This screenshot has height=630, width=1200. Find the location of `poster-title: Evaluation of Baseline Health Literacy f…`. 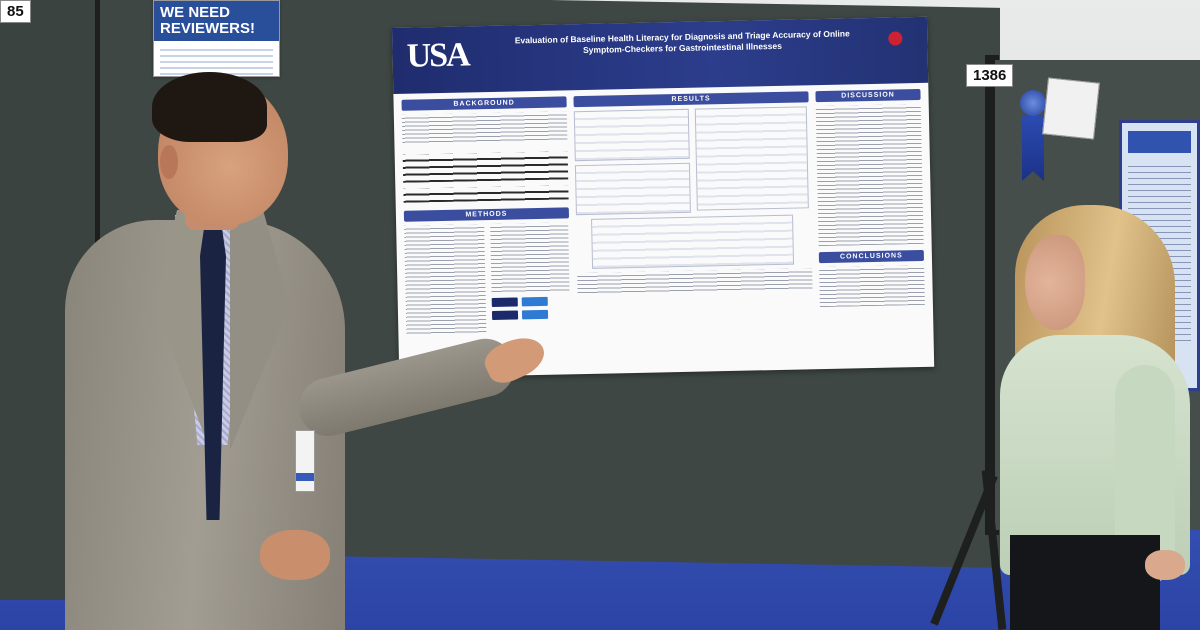

poster-title: Evaluation of Baseline Health Literacy f… is located at coordinates (682, 46).